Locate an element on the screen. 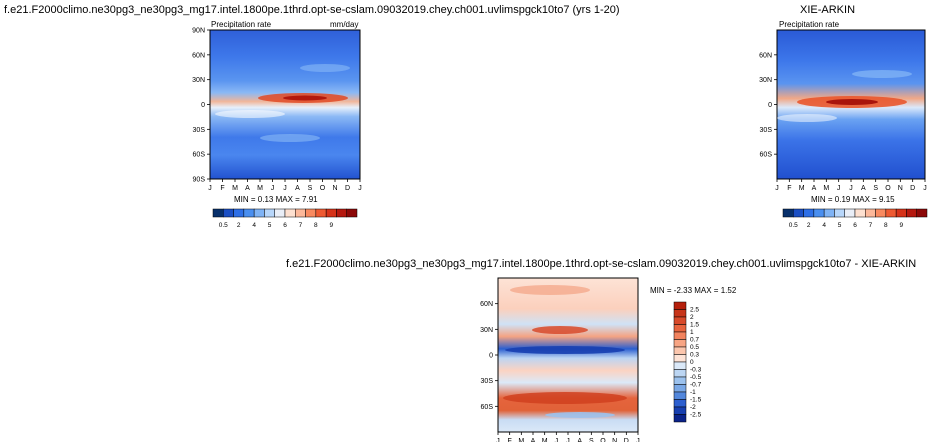 This screenshot has width=934, height=442. diff-heatmap-chart: 60N 30N 0 30S 60S J F M A M J J A S O N D J is located at coordinates (560, 359).